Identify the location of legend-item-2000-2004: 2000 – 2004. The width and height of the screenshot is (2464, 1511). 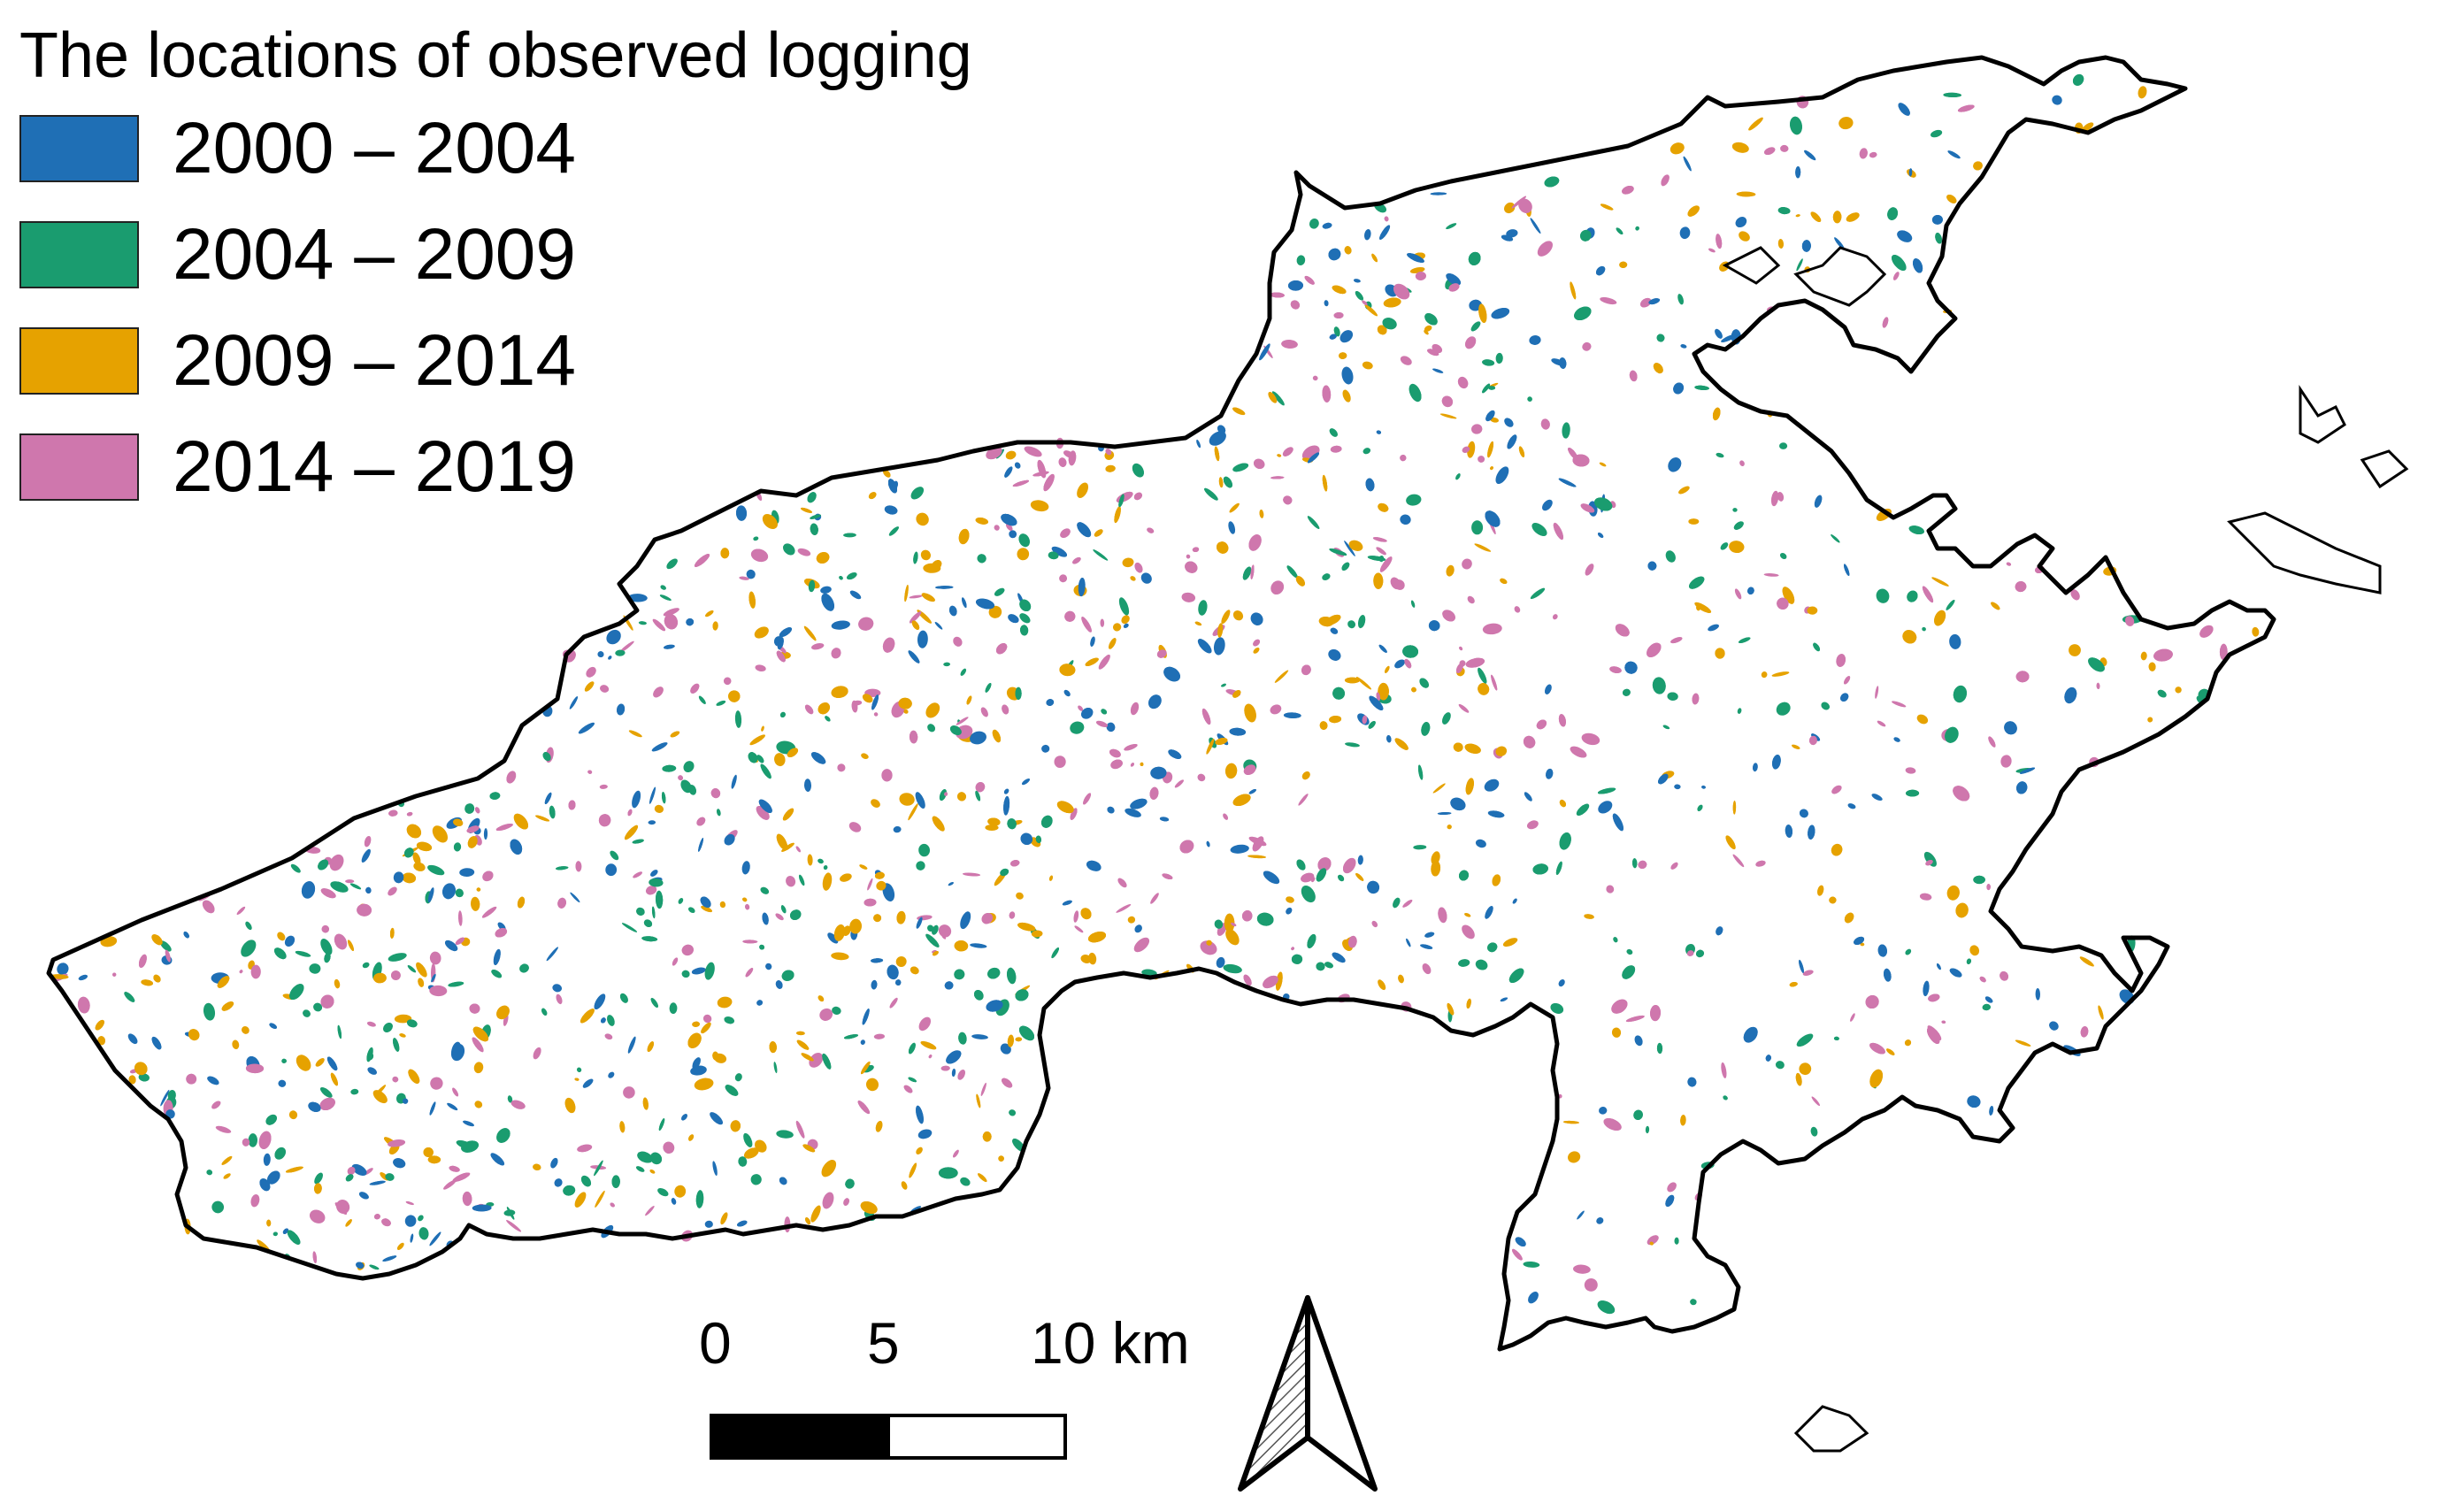
(496, 149).